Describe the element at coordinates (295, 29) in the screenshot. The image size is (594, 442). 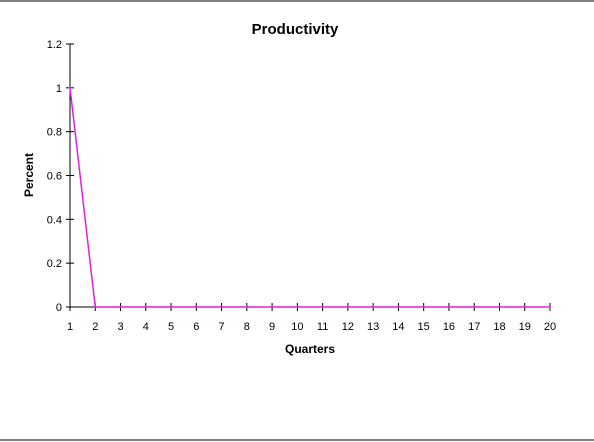
I see `chart-title: Productivity` at that location.